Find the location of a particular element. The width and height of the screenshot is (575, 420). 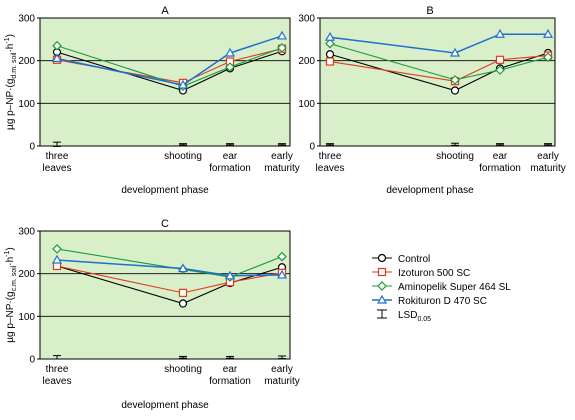

panel-c-xlabel: development phase is located at coordinates (165, 405).